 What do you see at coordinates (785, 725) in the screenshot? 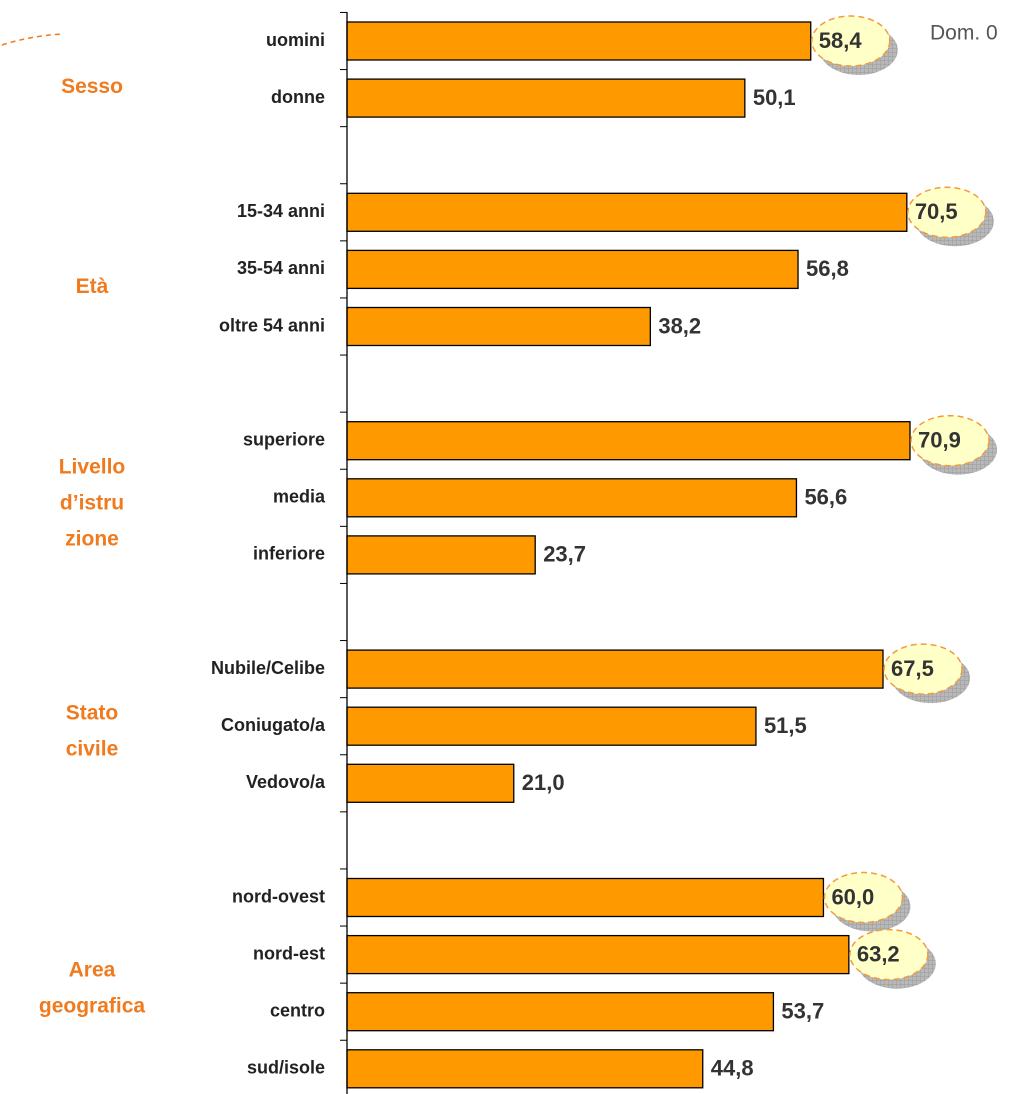
I see `value-label: 51,5` at bounding box center [785, 725].